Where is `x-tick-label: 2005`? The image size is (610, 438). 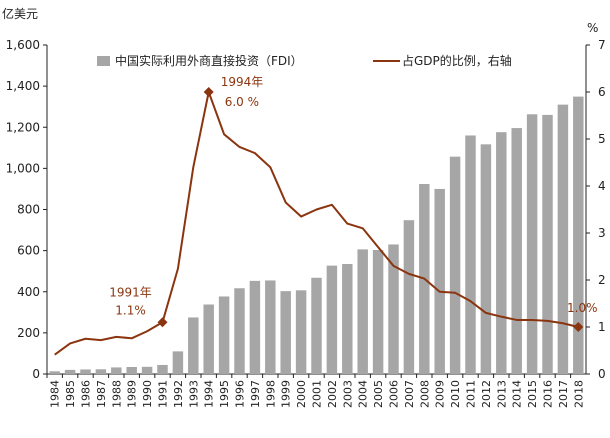 x-tick-label: 2005 is located at coordinates (378, 394).